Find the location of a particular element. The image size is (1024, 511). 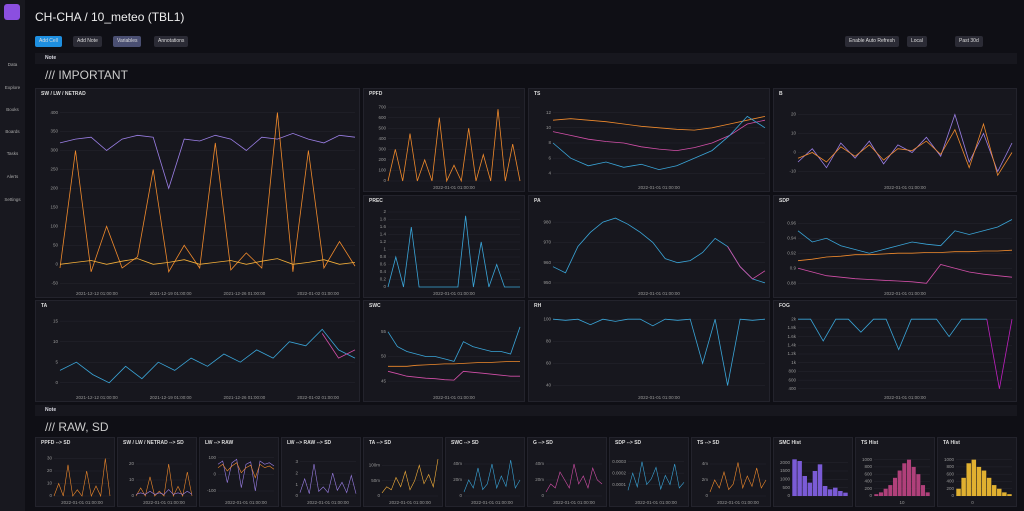

chart: 0 20m 40m 2022-01-01 01:00:00 is located at coordinates (487, 482).